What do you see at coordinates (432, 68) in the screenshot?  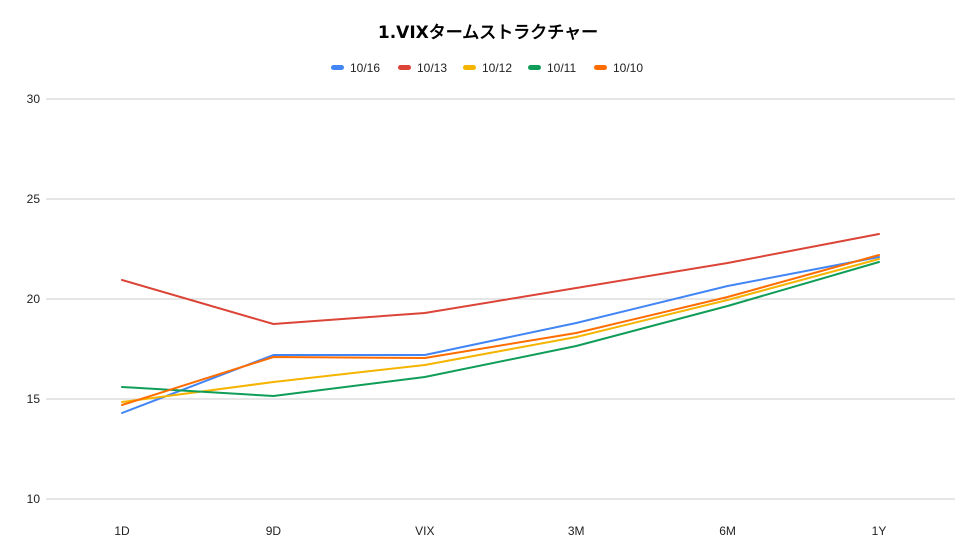 I see `legend-label: 10/13` at bounding box center [432, 68].